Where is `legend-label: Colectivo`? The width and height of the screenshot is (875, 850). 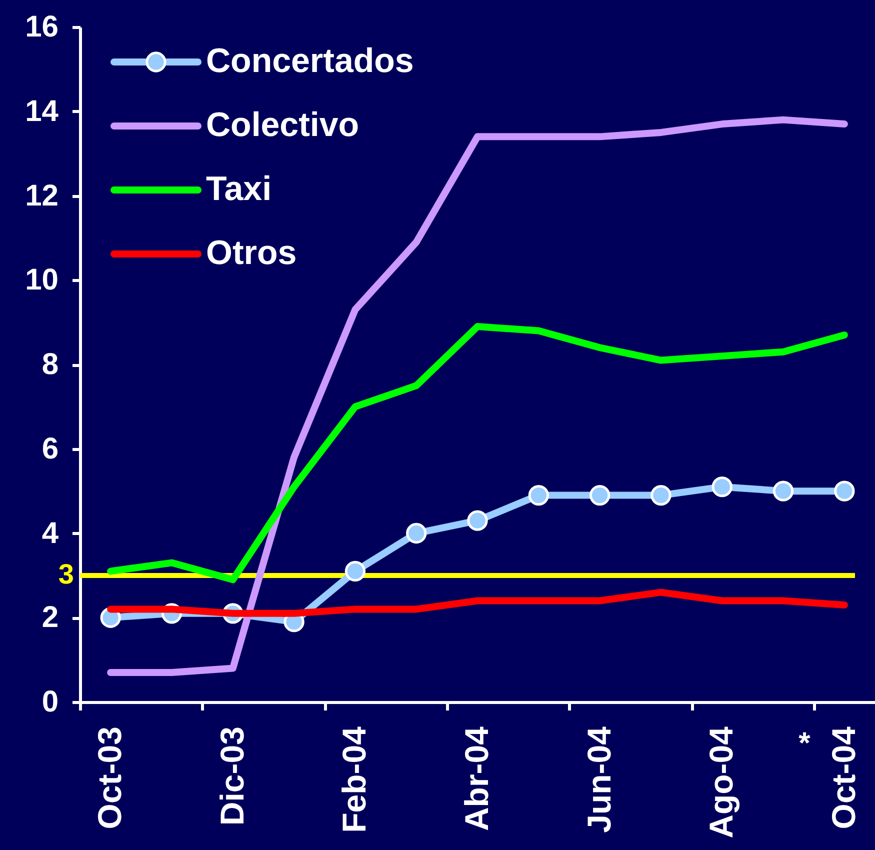
legend-label: Colectivo is located at coordinates (283, 125).